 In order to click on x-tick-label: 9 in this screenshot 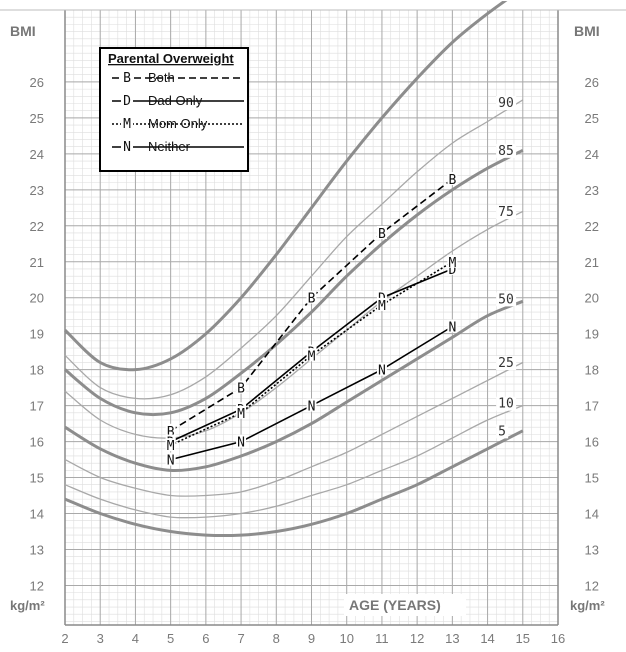, I will do `click(311, 638)`.